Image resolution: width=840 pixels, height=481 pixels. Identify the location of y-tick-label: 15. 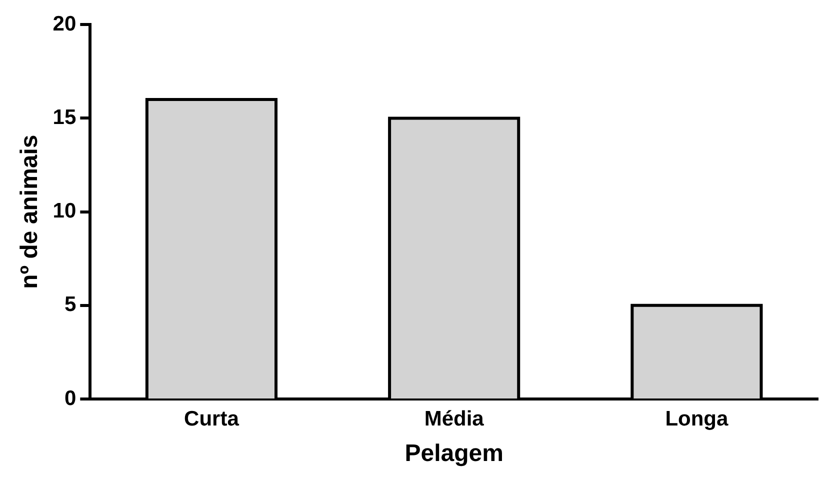
(64, 117).